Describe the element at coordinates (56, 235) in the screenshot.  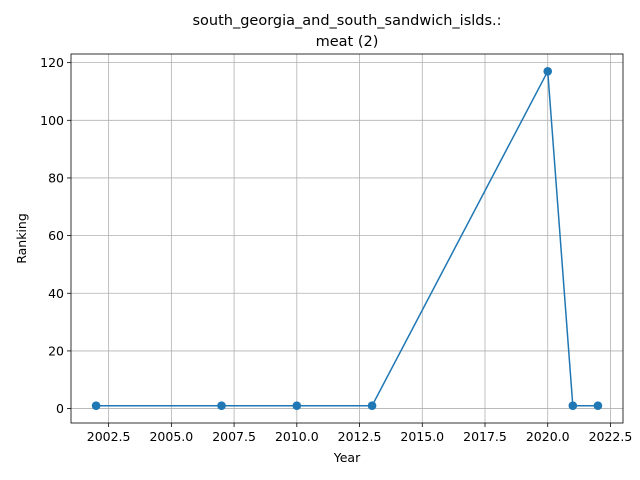
I see `y-tick-label: 60` at that location.